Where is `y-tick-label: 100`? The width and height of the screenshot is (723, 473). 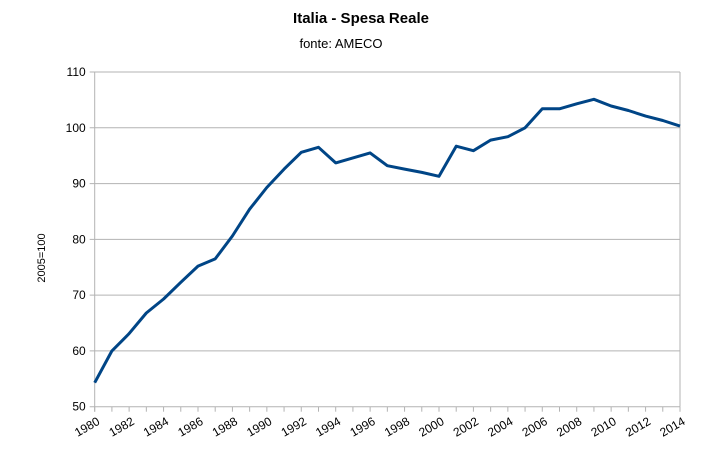 y-tick-label: 100 is located at coordinates (76, 128).